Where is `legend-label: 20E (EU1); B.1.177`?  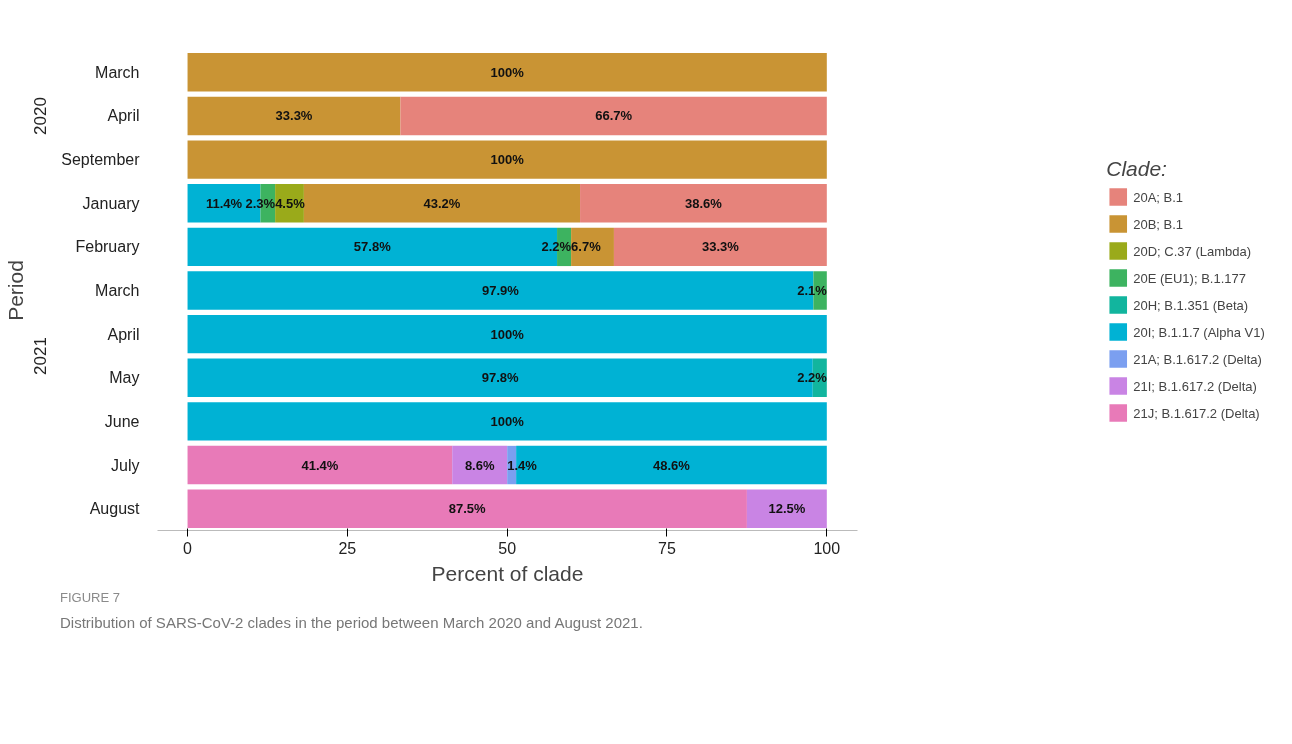
legend-label: 20E (EU1); B.1.177 is located at coordinates (1189, 277).